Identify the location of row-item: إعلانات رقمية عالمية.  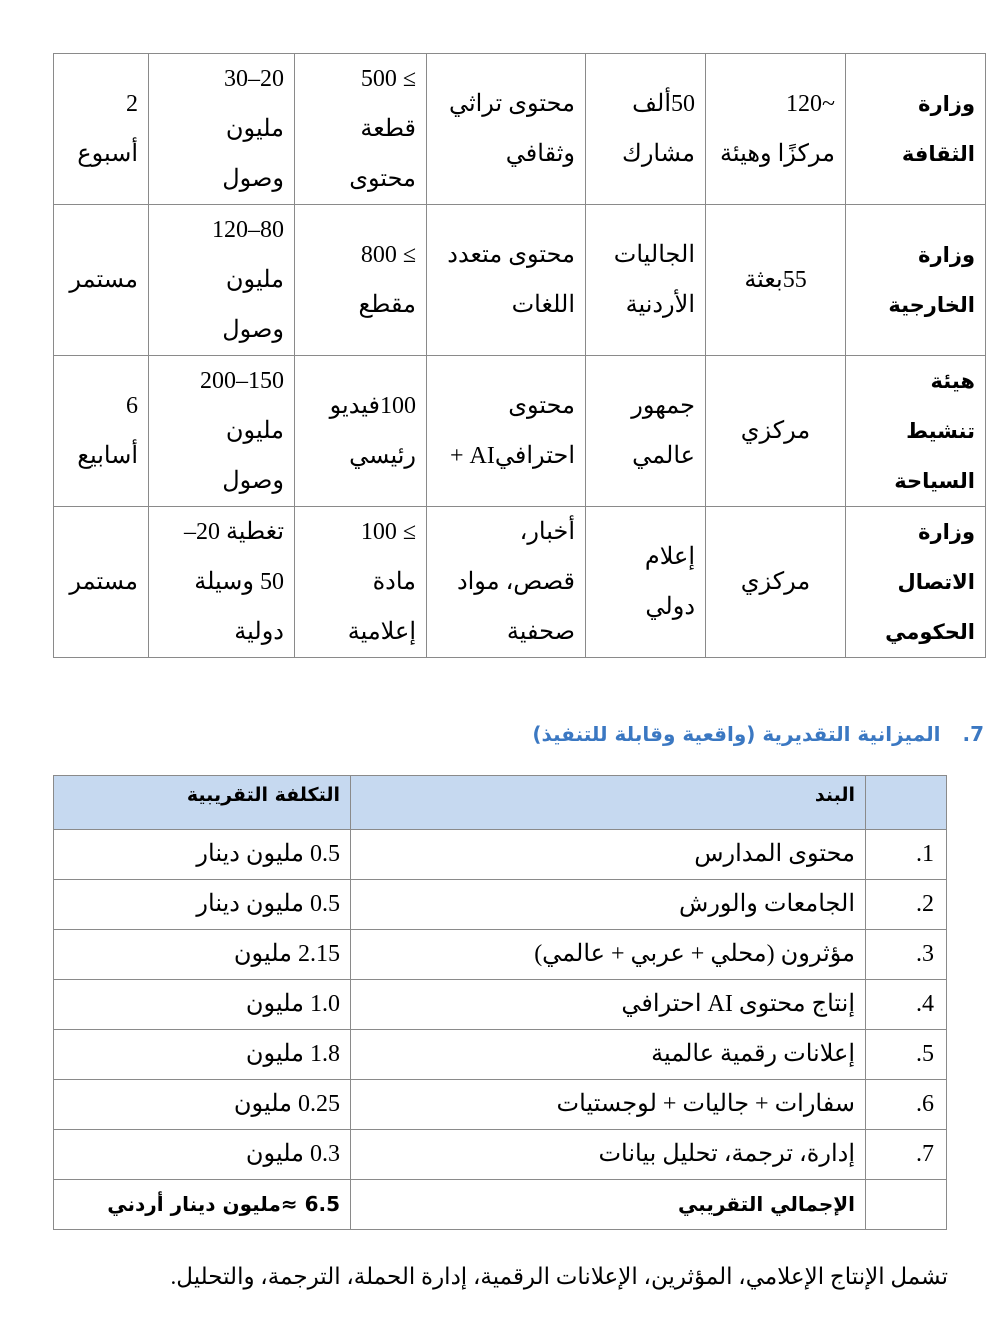
(608, 1054).